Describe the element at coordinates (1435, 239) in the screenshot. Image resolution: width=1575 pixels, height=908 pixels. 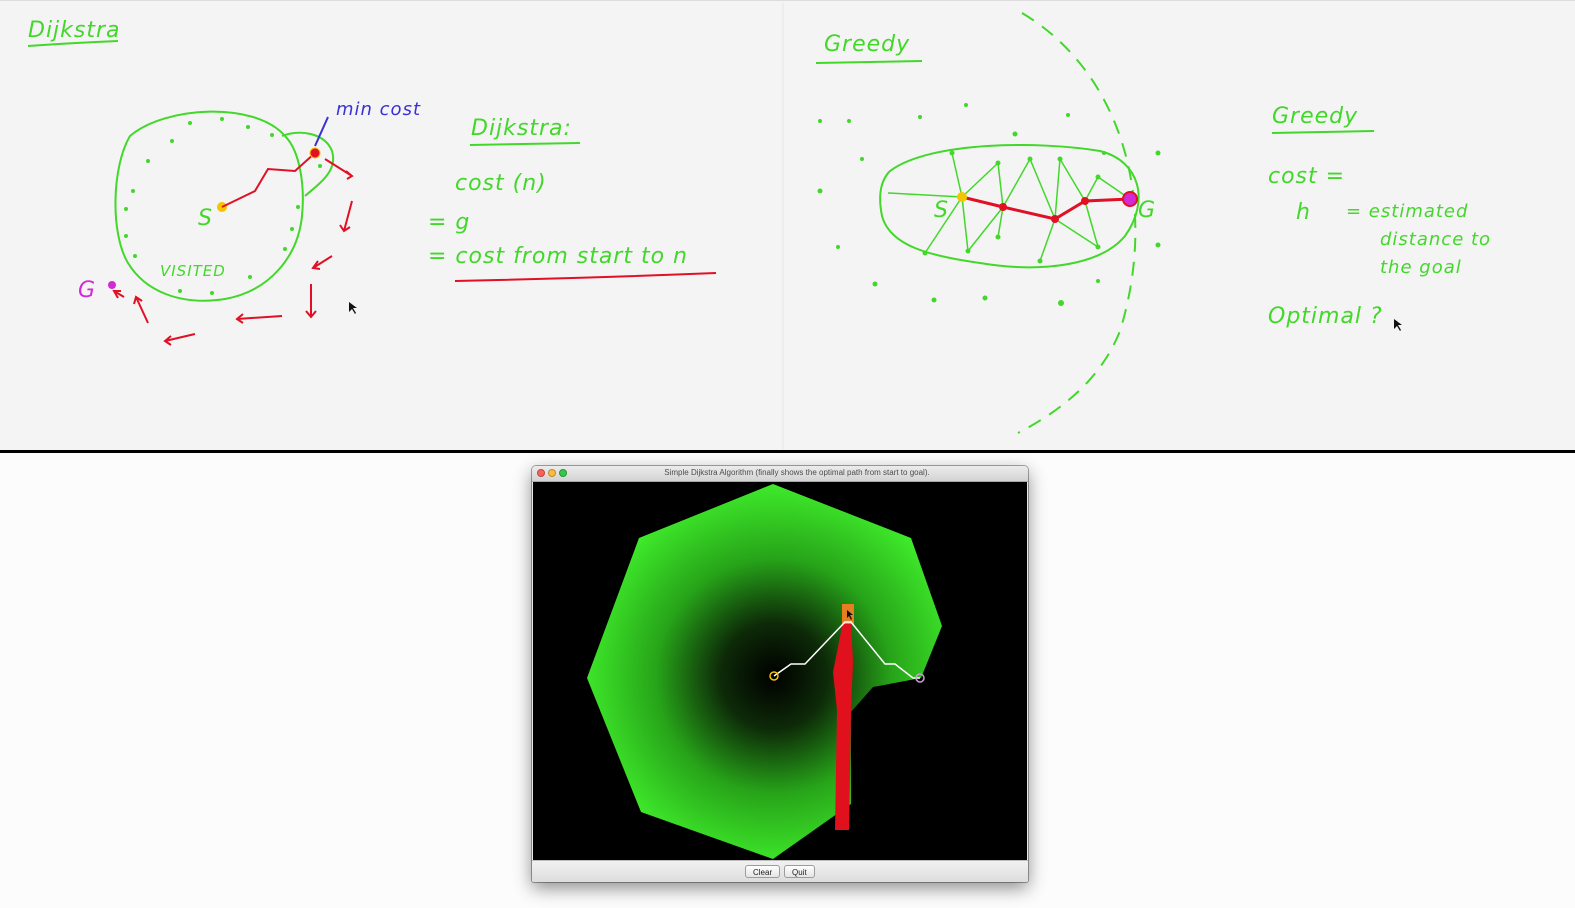
I see `greedy-note-line-4: distance to` at that location.